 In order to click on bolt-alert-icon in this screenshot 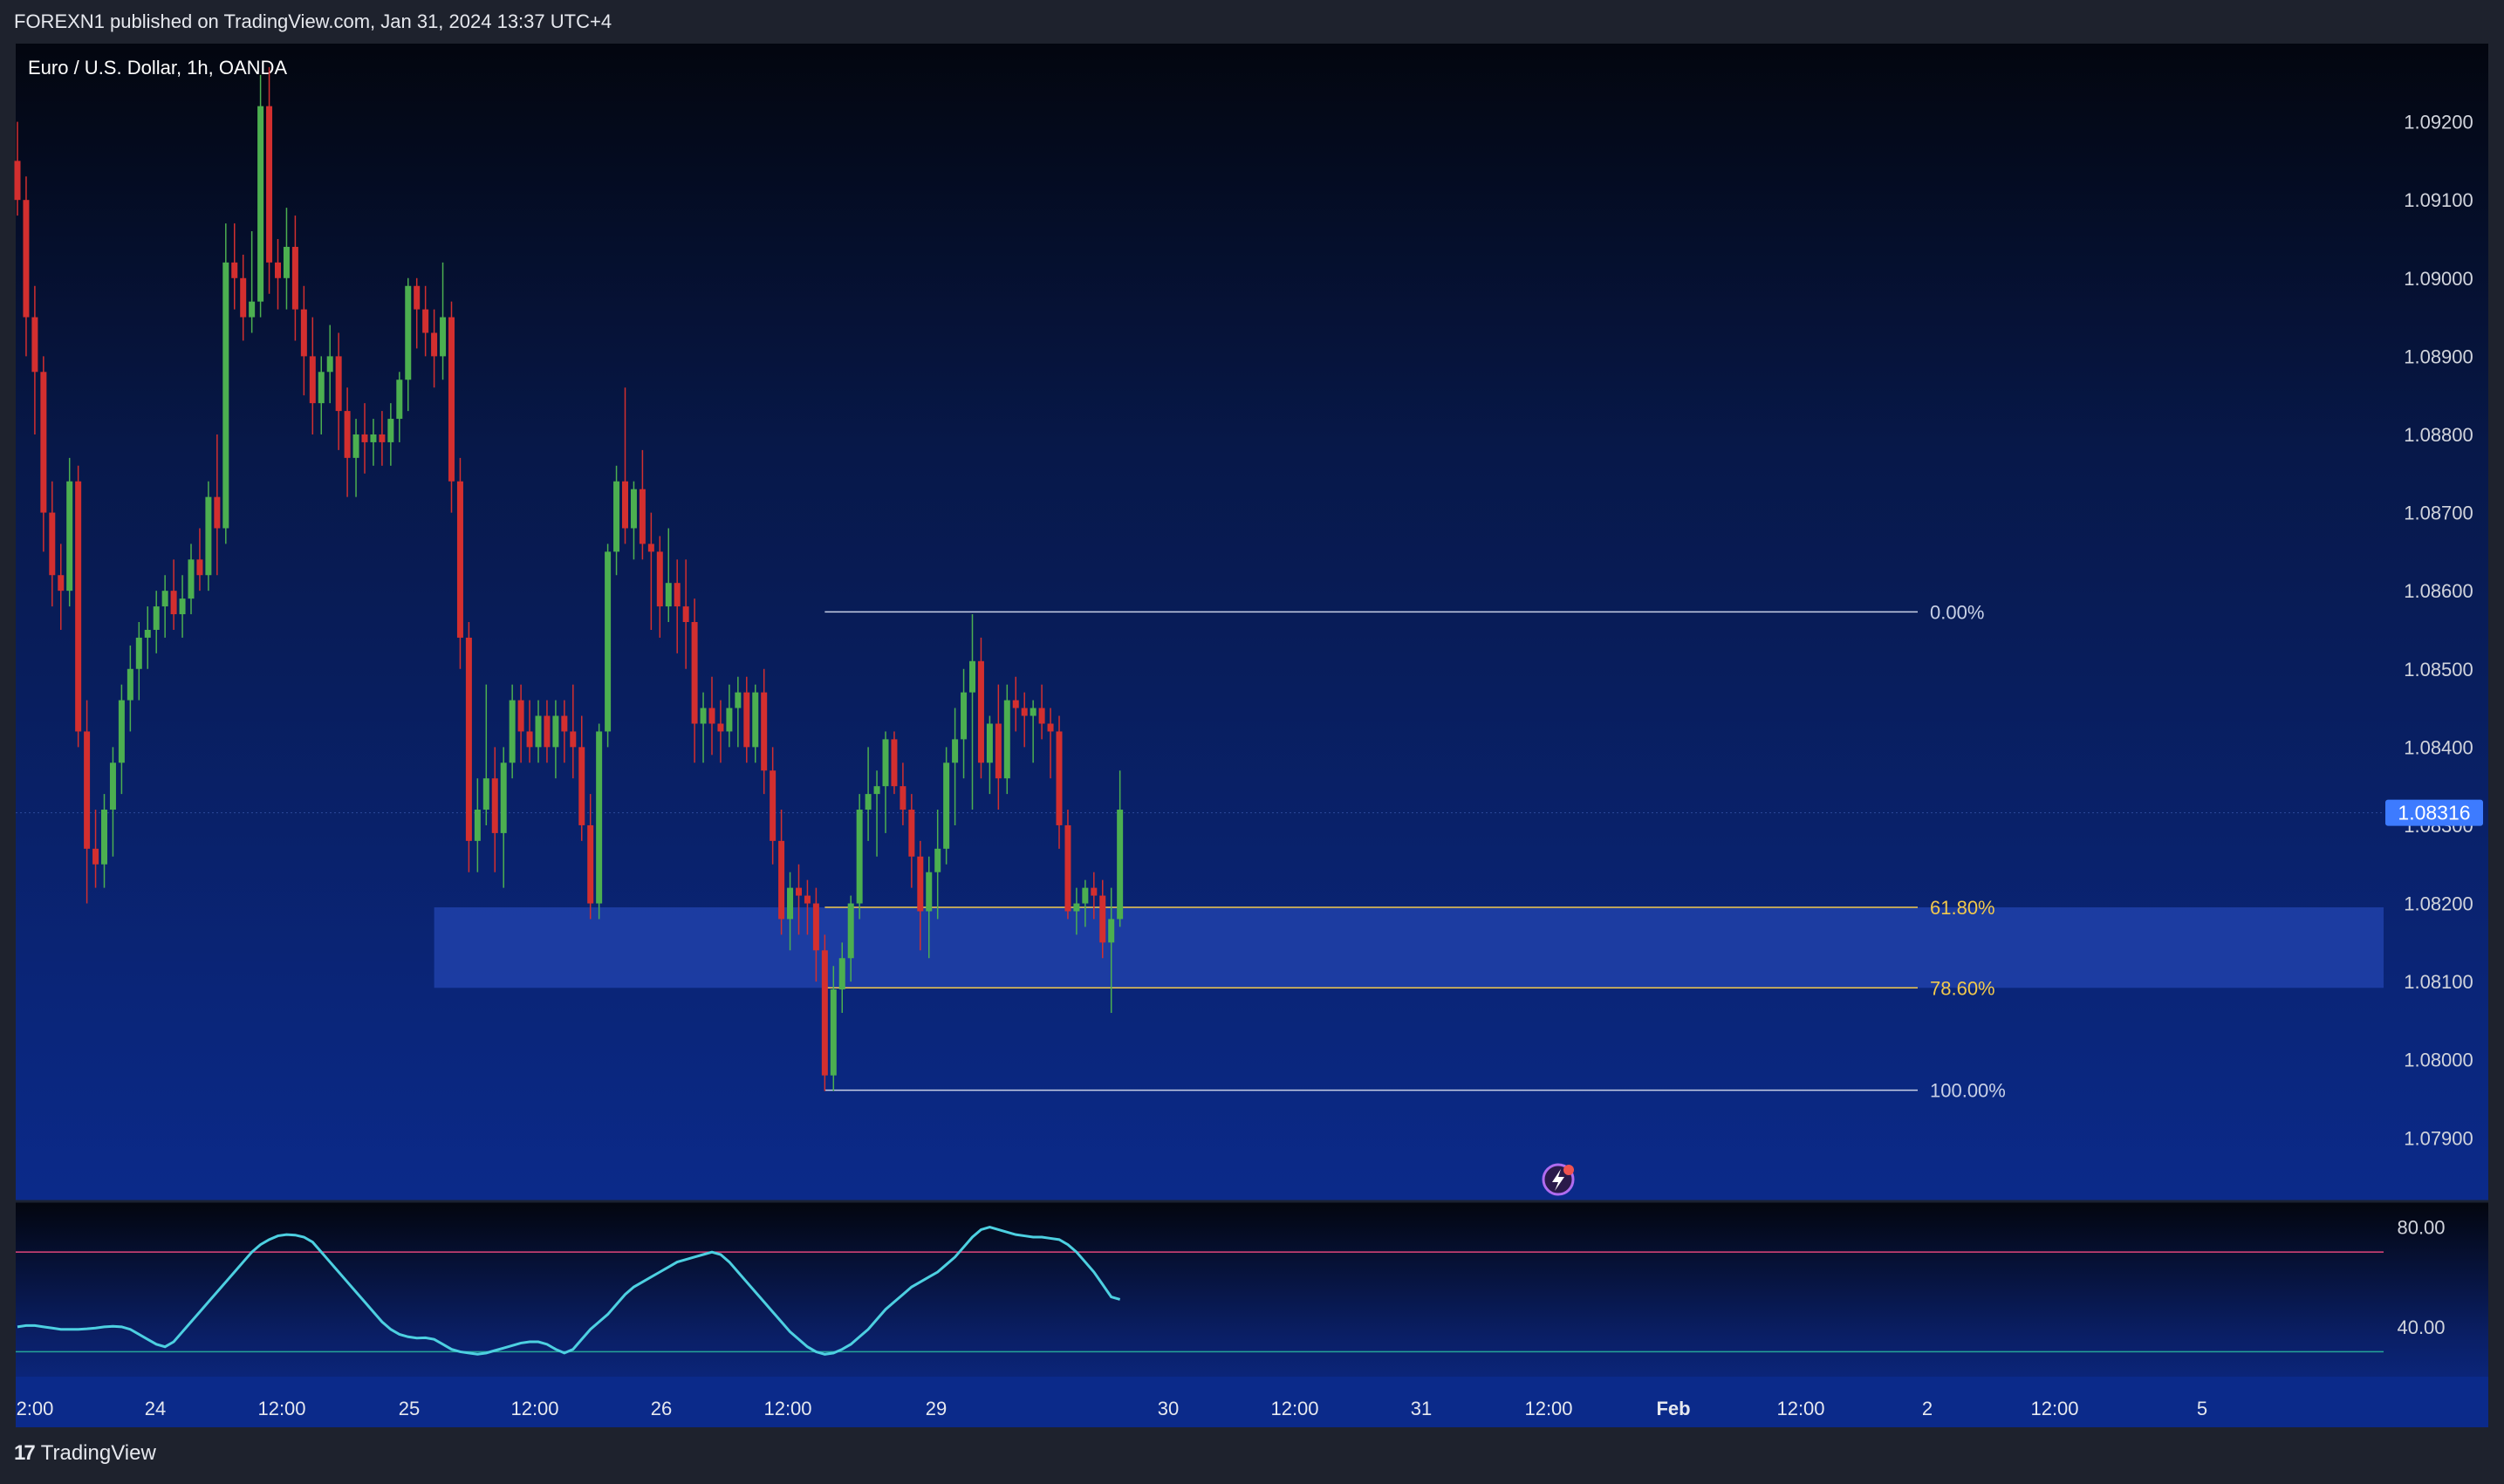, I will do `click(1558, 1179)`.